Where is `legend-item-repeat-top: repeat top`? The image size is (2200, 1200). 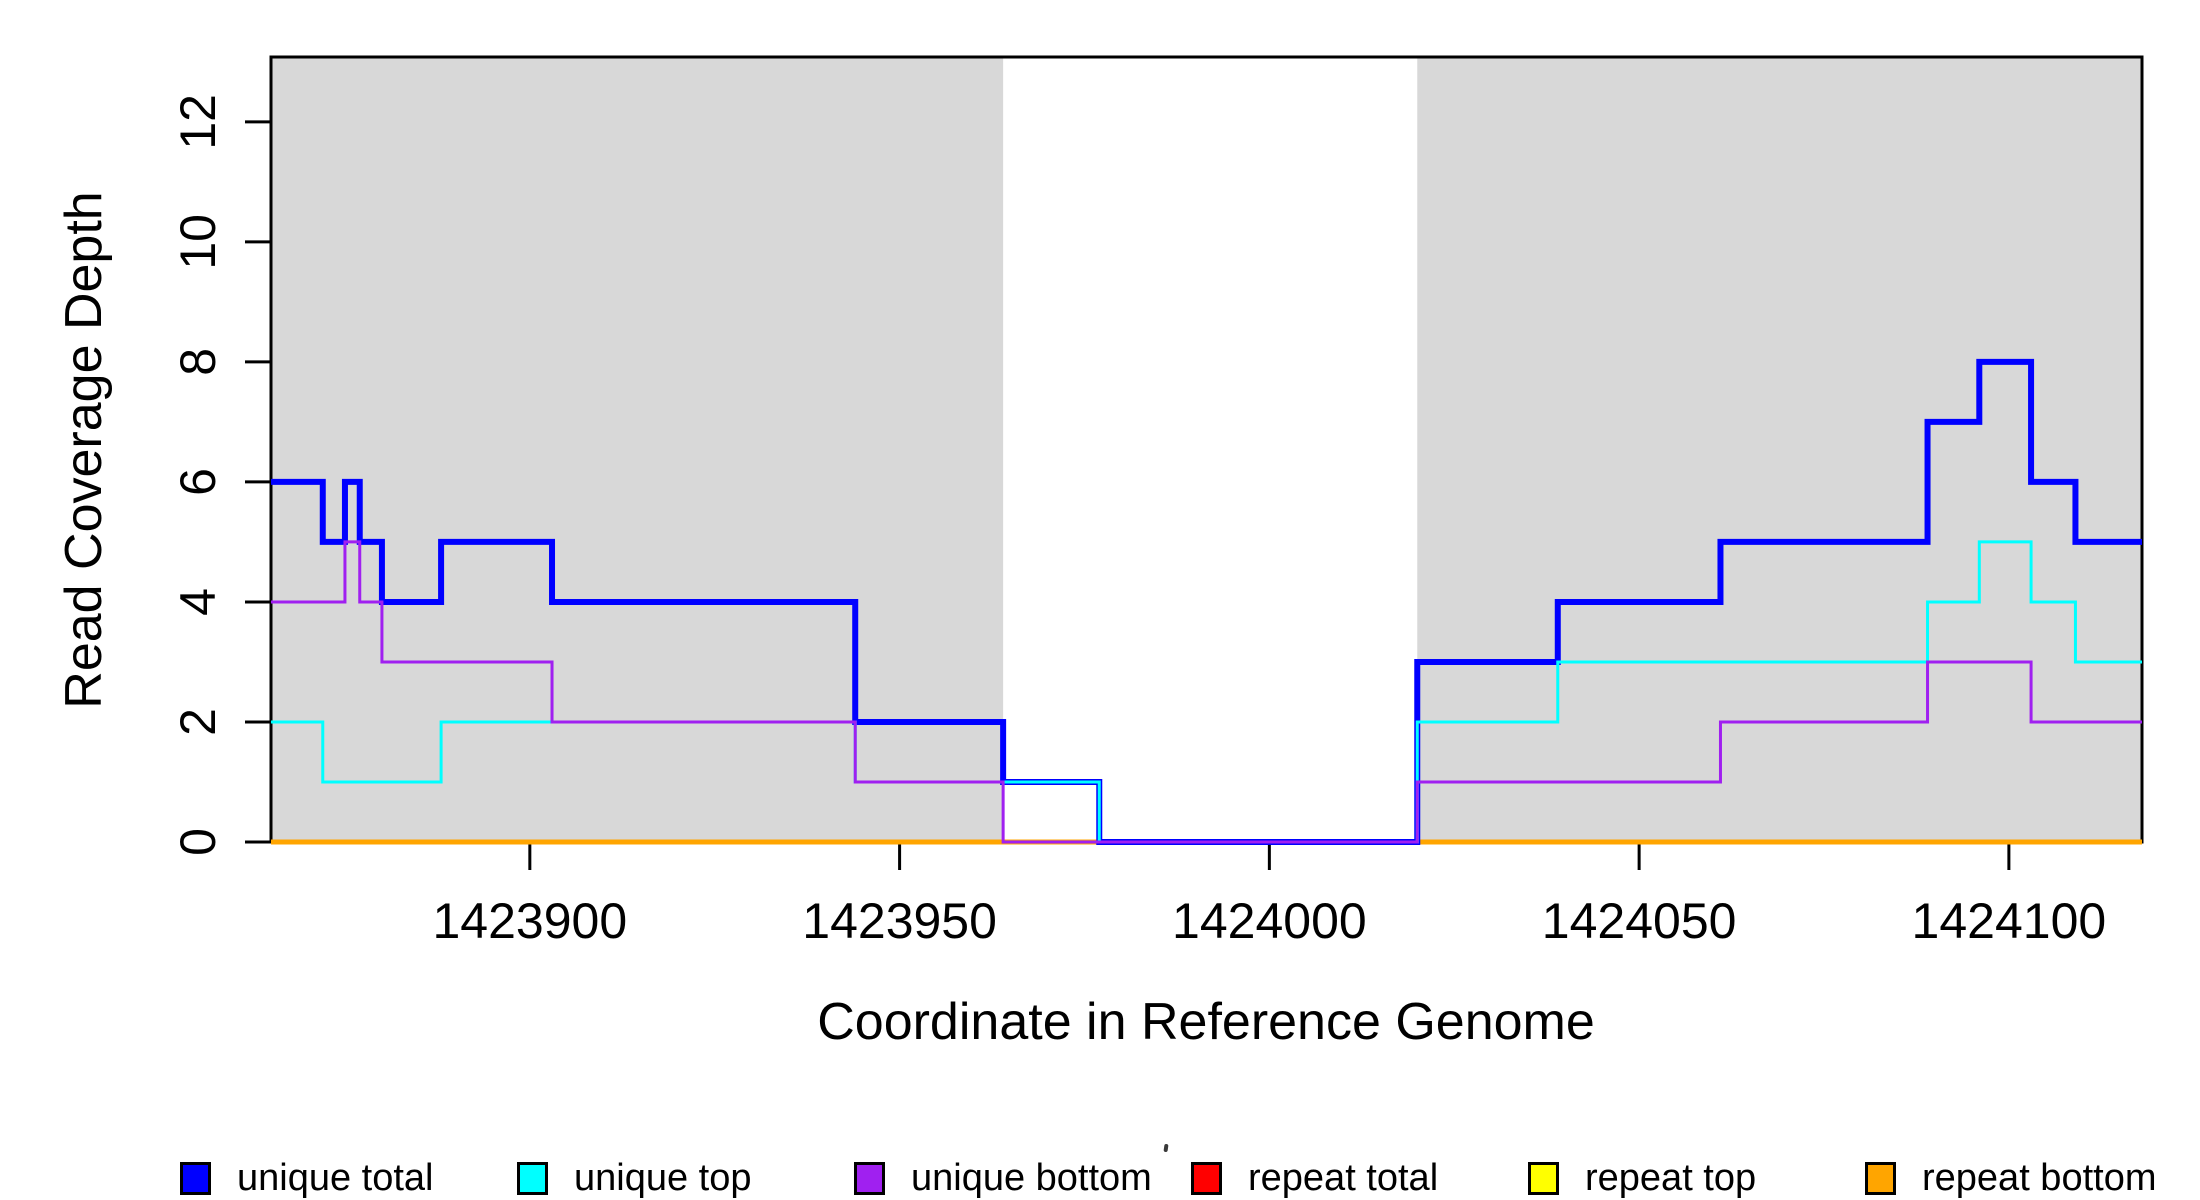 legend-item-repeat-top: repeat top is located at coordinates (1642, 1177).